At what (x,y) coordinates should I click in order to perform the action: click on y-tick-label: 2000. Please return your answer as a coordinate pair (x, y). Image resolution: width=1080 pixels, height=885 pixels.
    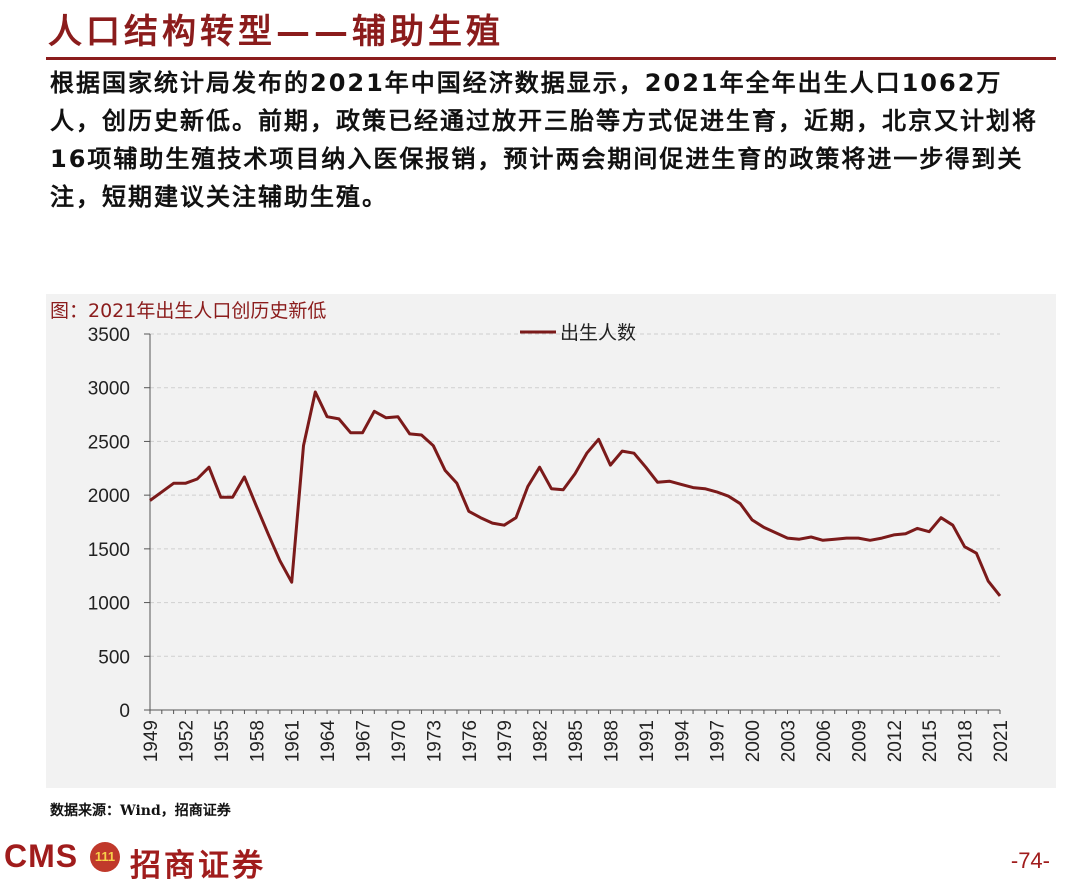
    Looking at the image, I should click on (109, 496).